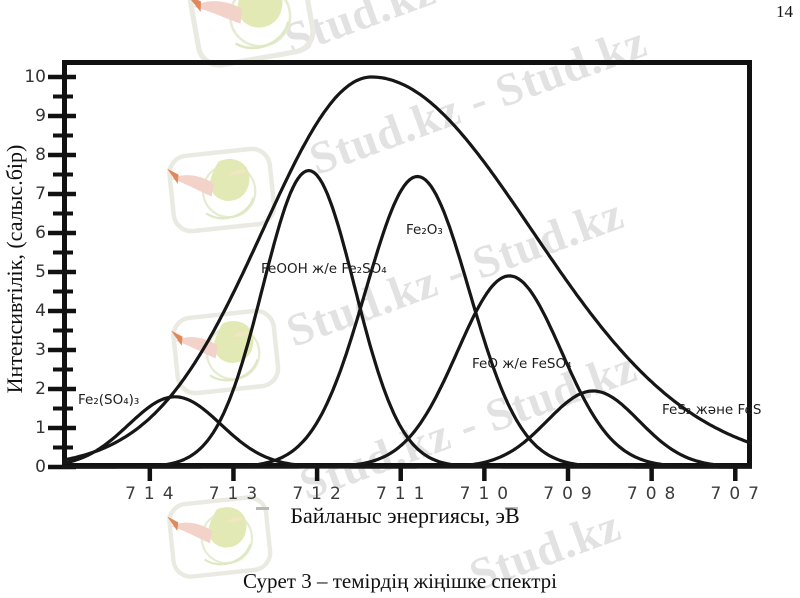 This screenshot has width=800, height=598. What do you see at coordinates (488, 494) in the screenshot?
I see `x-tick-label: 710` at bounding box center [488, 494].